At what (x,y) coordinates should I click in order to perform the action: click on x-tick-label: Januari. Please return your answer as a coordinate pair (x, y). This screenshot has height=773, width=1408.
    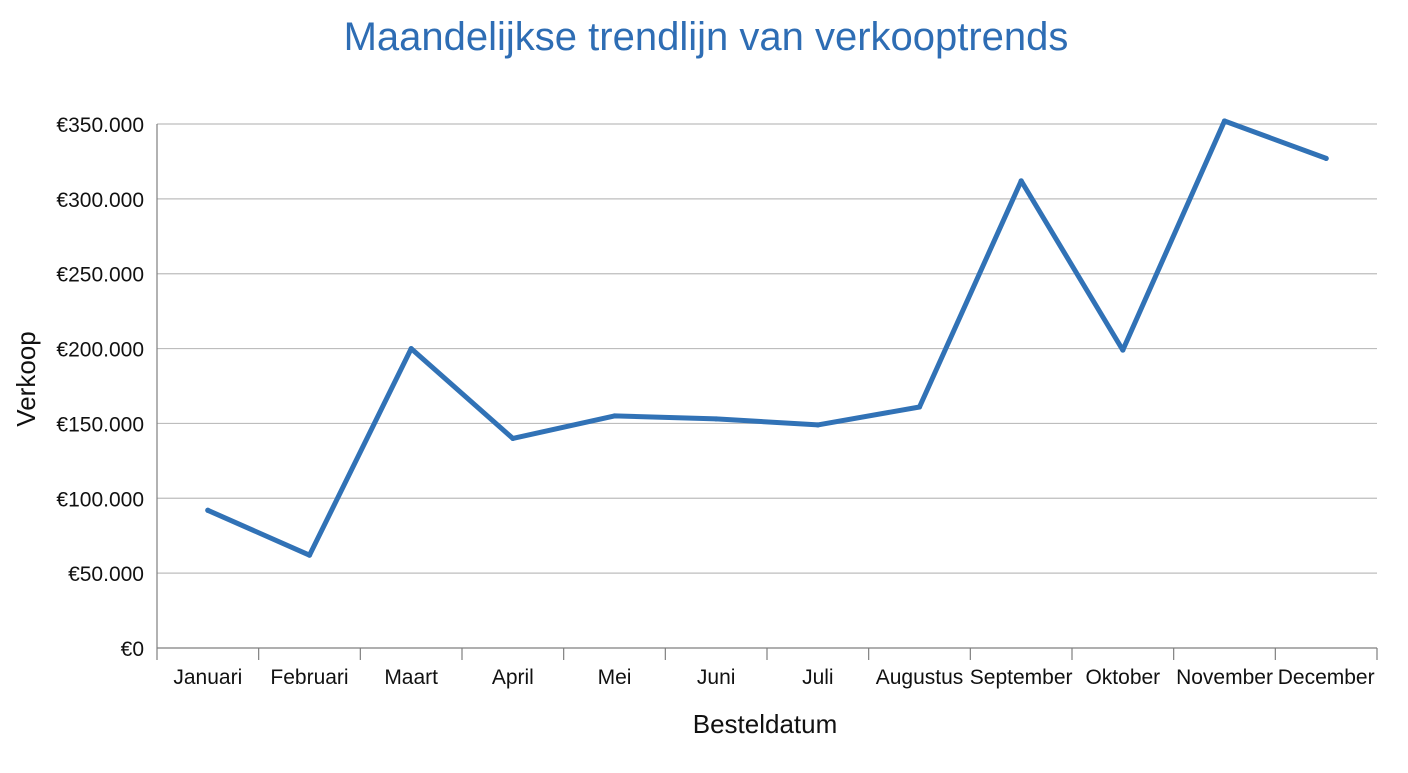
    Looking at the image, I should click on (207, 677).